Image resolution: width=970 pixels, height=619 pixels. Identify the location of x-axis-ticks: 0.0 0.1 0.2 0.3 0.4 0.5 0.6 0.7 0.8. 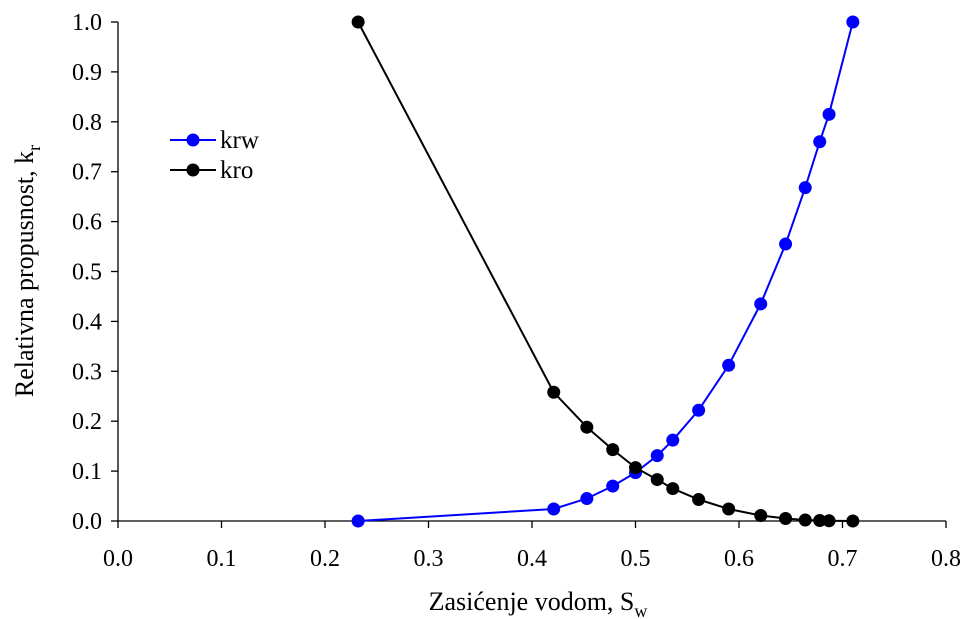
(532, 546).